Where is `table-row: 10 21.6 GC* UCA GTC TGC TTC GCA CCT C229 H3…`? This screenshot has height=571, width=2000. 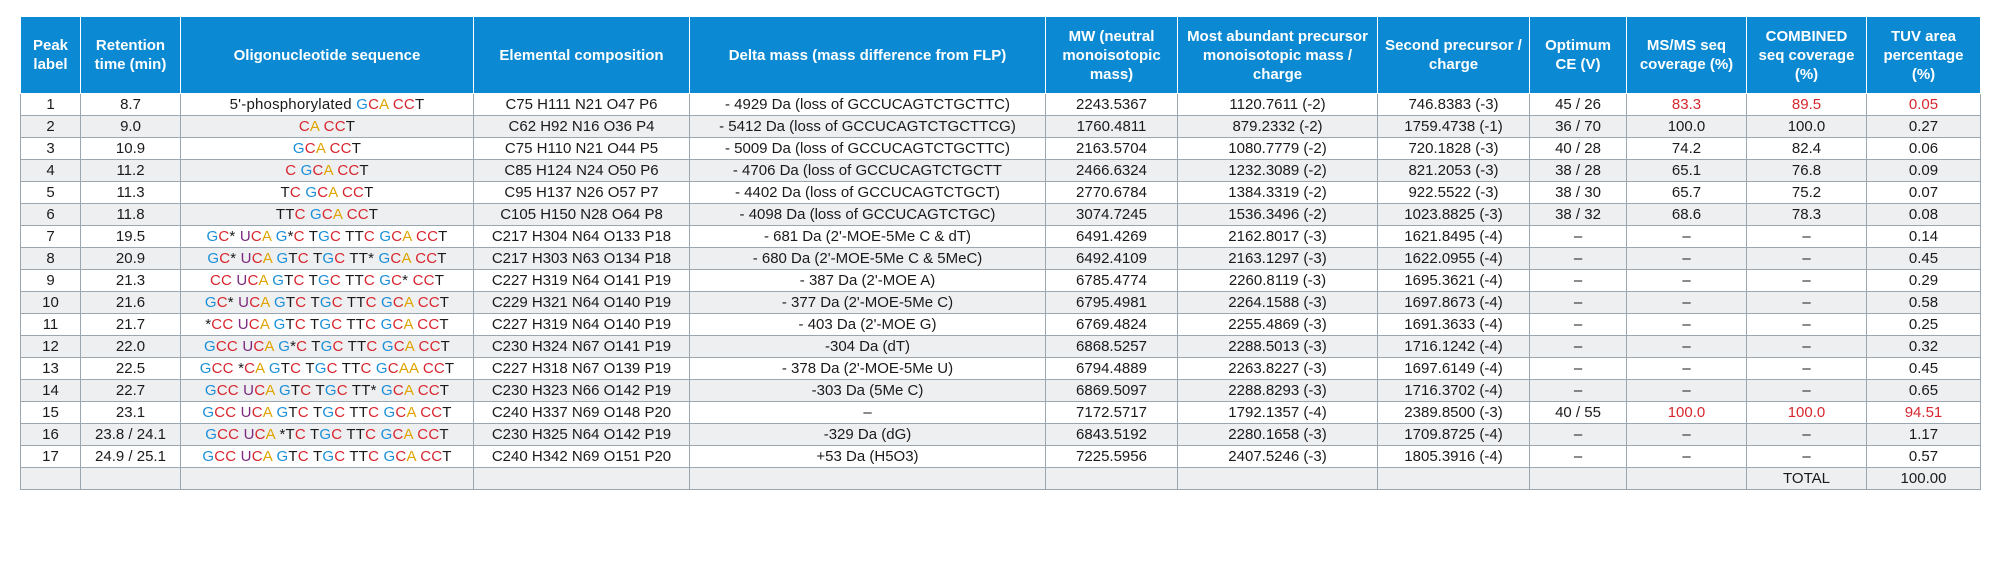
table-row: 10 21.6 GC* UCA GTC TGC TTC GCA CCT C229 H3… is located at coordinates (1000, 302).